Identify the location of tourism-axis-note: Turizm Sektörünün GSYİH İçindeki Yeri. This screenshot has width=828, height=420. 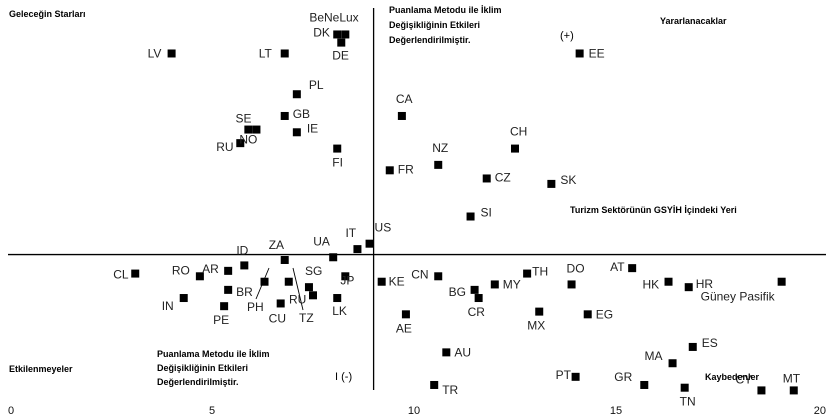
(653, 210).